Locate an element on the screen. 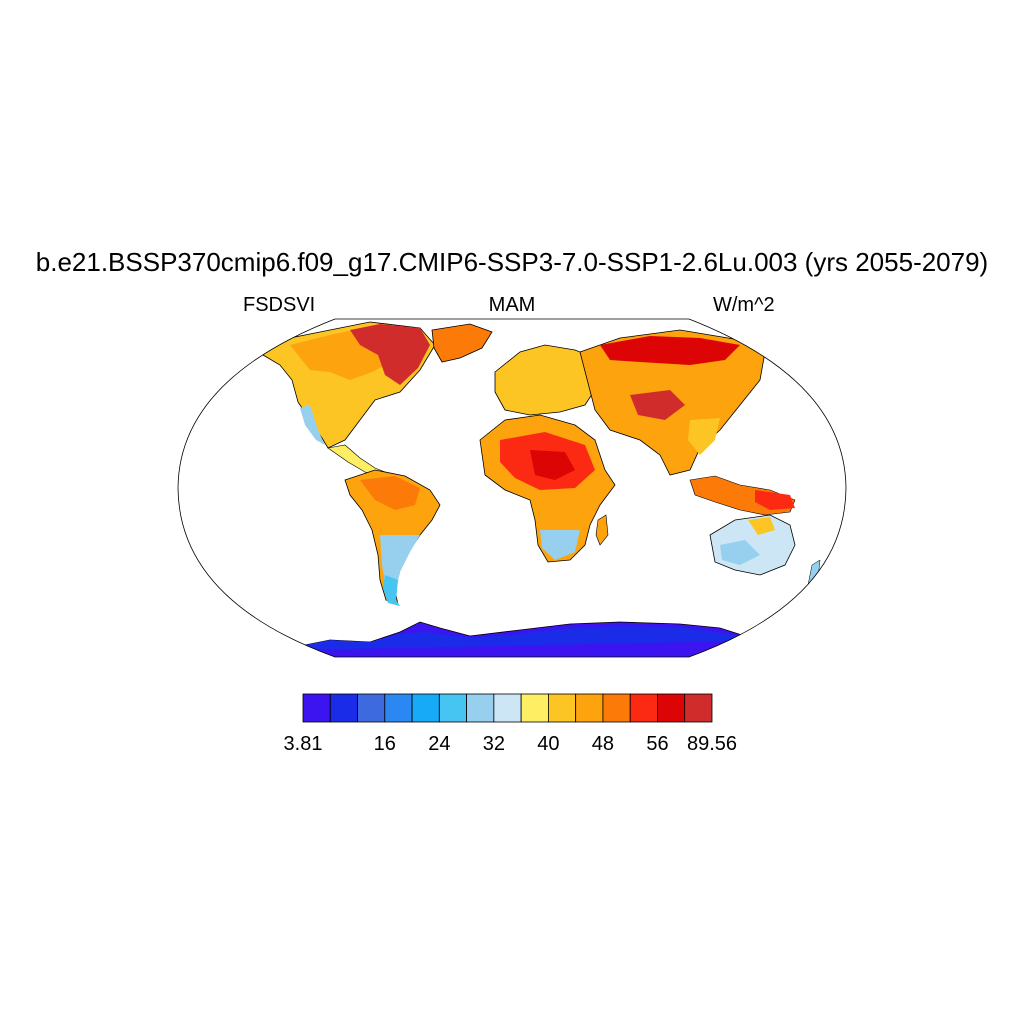 This screenshot has width=1024, height=1024. siberia-hot is located at coordinates (670, 350).